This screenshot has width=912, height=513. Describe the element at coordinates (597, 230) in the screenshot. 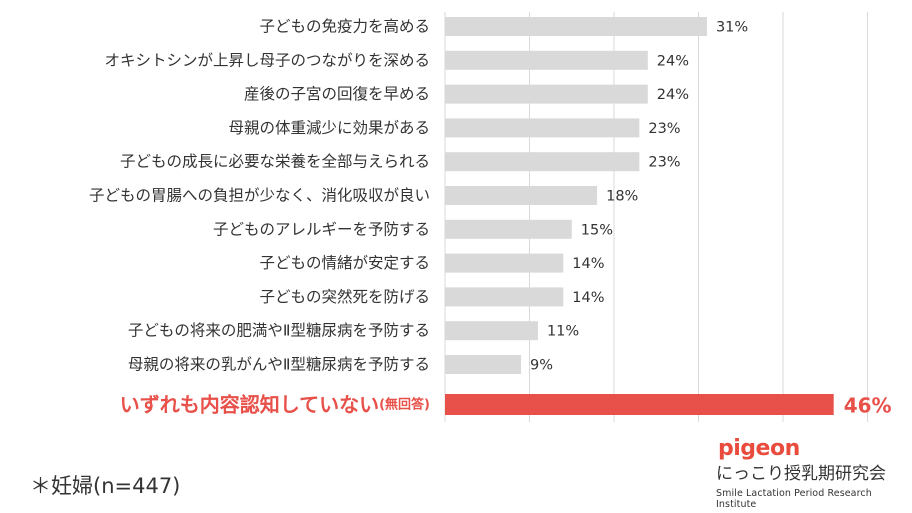

I see `value-label: 15%` at that location.